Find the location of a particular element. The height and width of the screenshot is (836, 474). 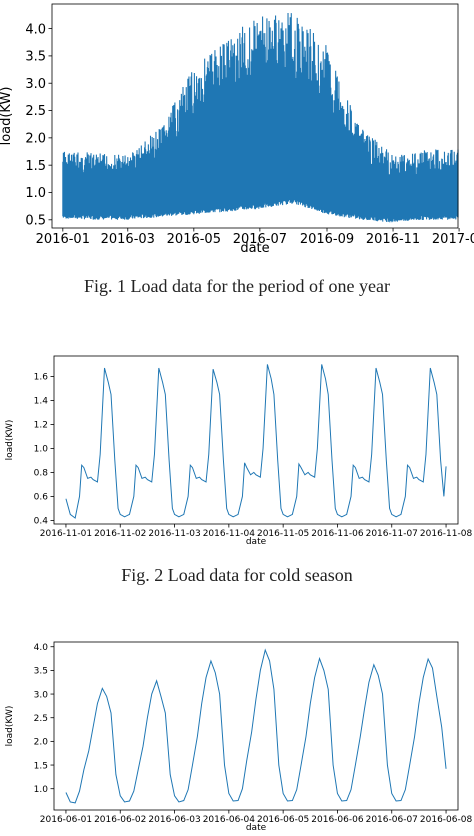

x-tick-label: 2016-09 is located at coordinates (327, 239).